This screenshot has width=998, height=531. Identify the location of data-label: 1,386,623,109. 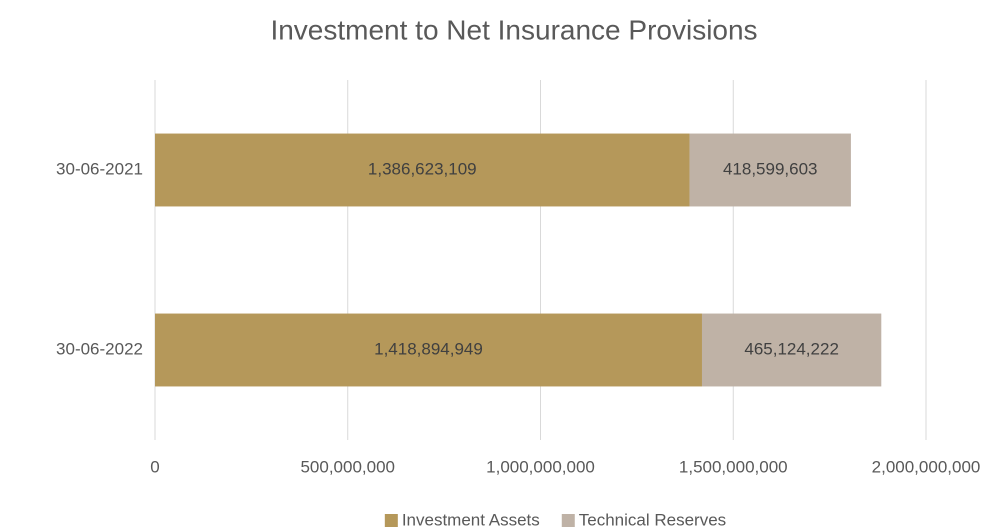
(422, 168).